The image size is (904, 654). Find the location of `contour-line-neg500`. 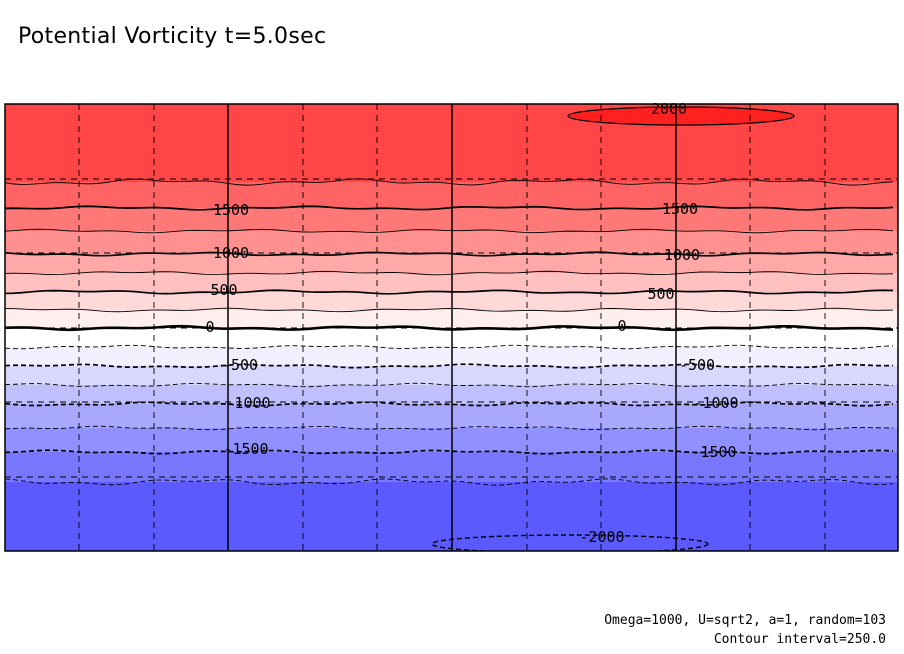

contour-line-neg500 is located at coordinates (449, 366).